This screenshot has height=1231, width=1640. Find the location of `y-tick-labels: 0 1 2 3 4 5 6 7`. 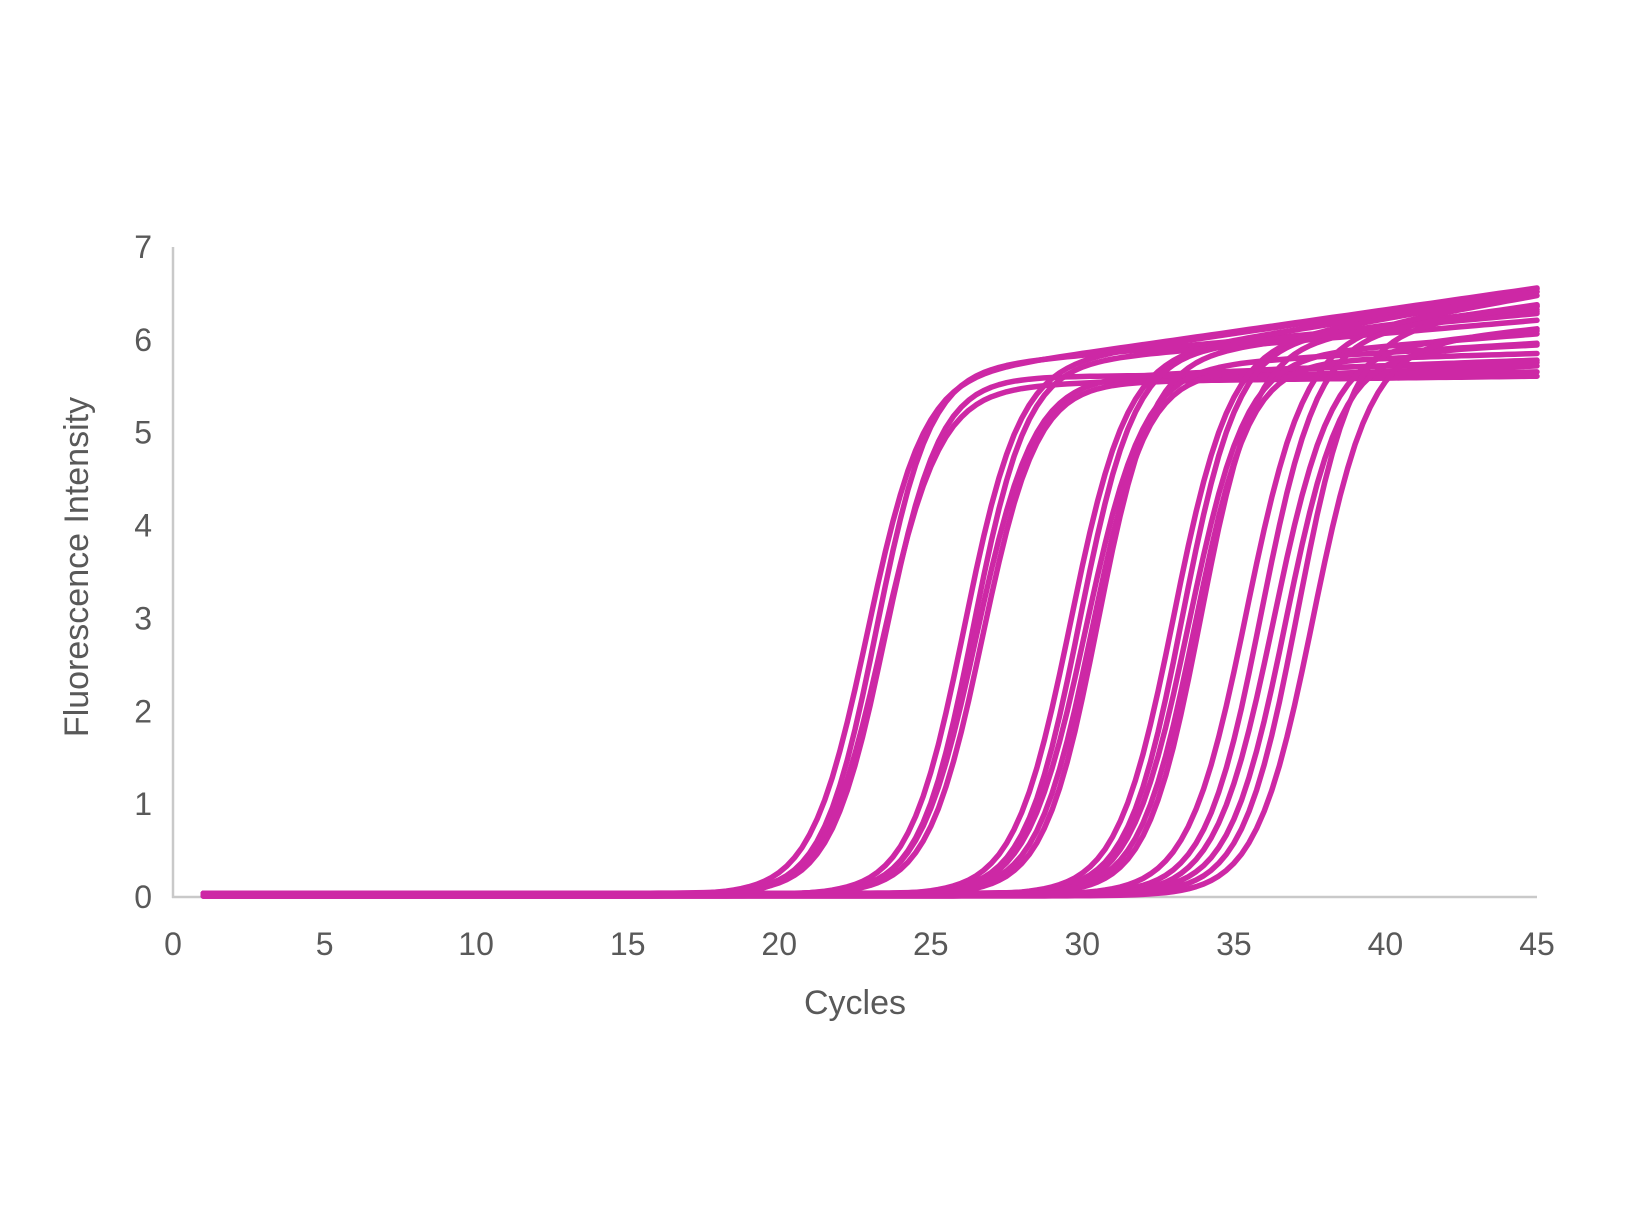

y-tick-labels: 0 1 2 3 4 5 6 7 is located at coordinates (143, 572).